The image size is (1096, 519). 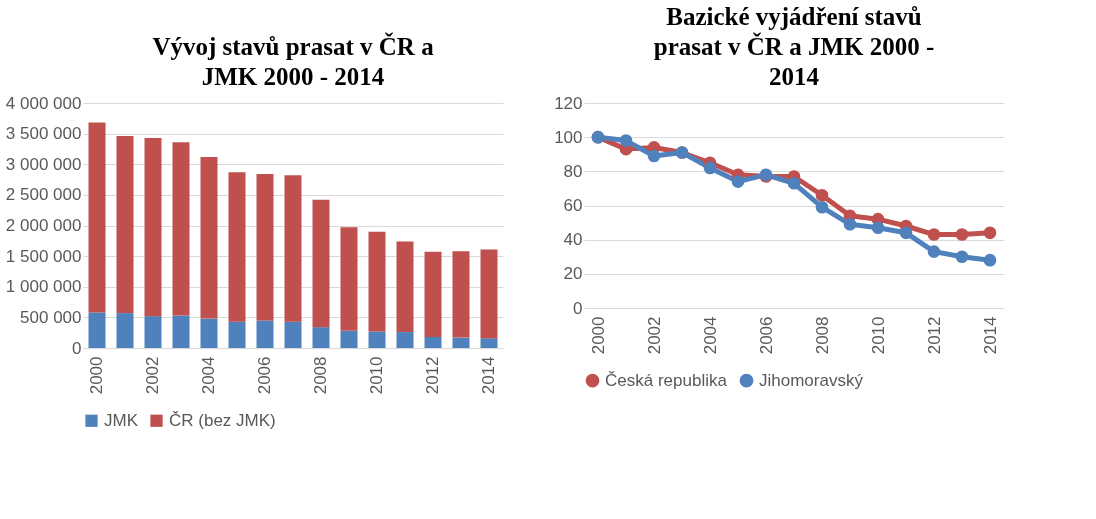 What do you see at coordinates (568, 137) in the screenshot?
I see `y-tick-label: 100` at bounding box center [568, 137].